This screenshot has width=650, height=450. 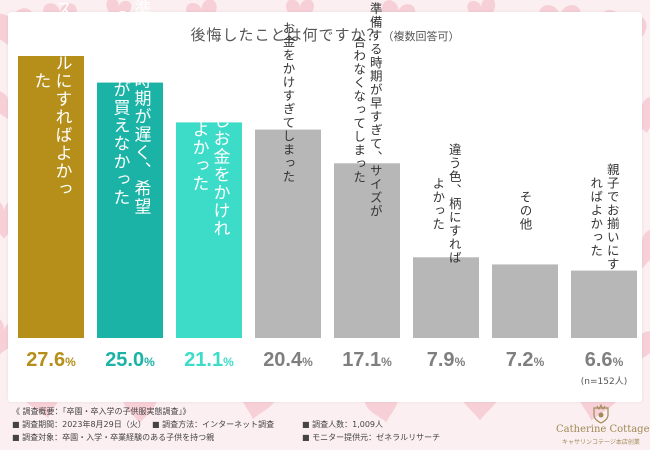 I want to click on category-label: 親子でお揃いにす, so click(x=612, y=217).